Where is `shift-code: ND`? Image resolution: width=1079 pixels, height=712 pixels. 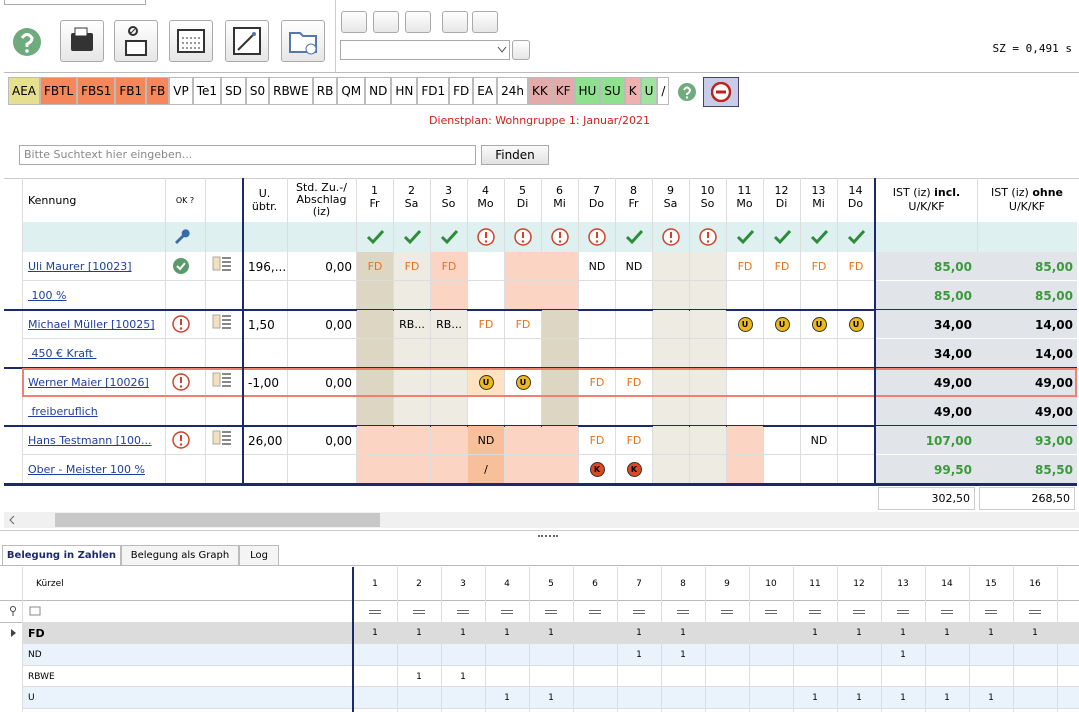
shift-code: ND is located at coordinates (634, 266).